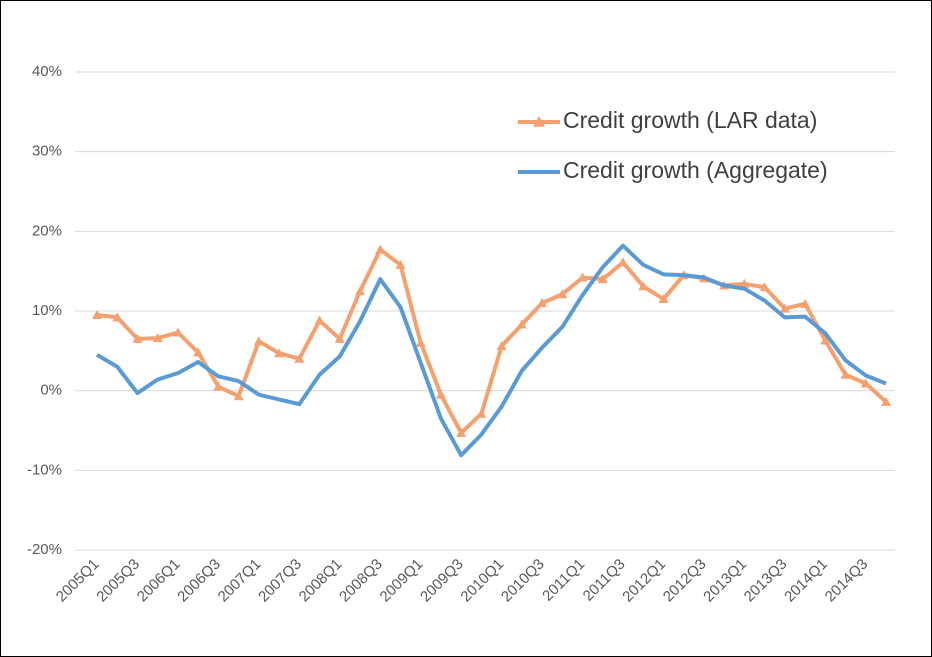 The width and height of the screenshot is (932, 657). Describe the element at coordinates (695, 170) in the screenshot. I see `legend-label: Credit growth (Aggregate)` at that location.